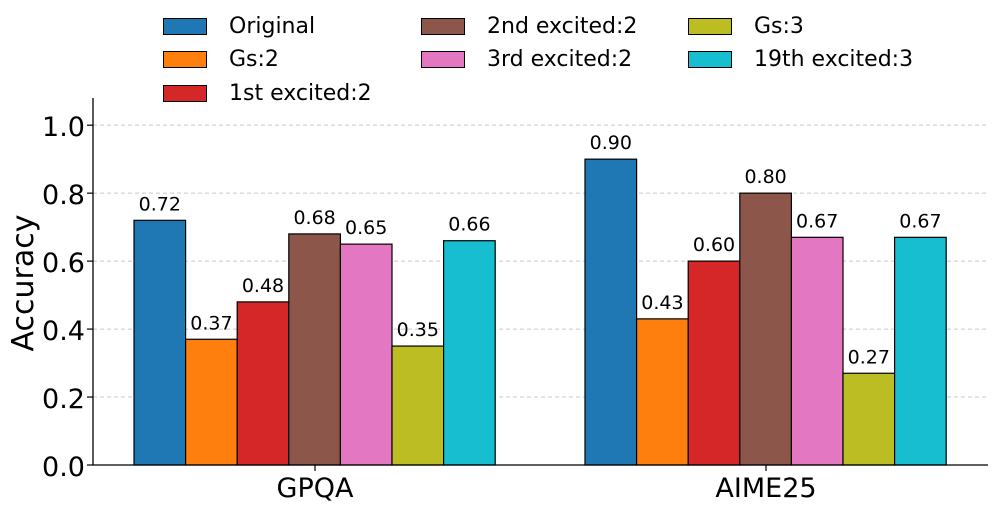  Describe the element at coordinates (63, 263) in the screenshot. I see `y-tick-label: 0.6` at that location.